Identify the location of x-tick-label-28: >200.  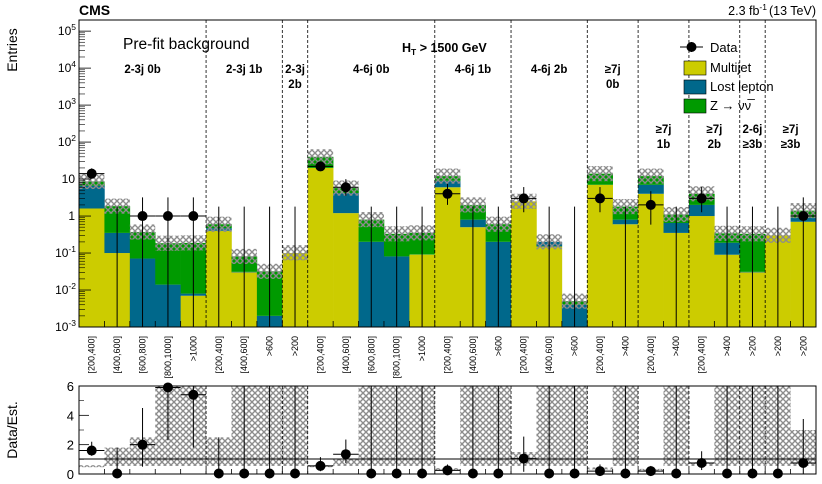
(803, 346).